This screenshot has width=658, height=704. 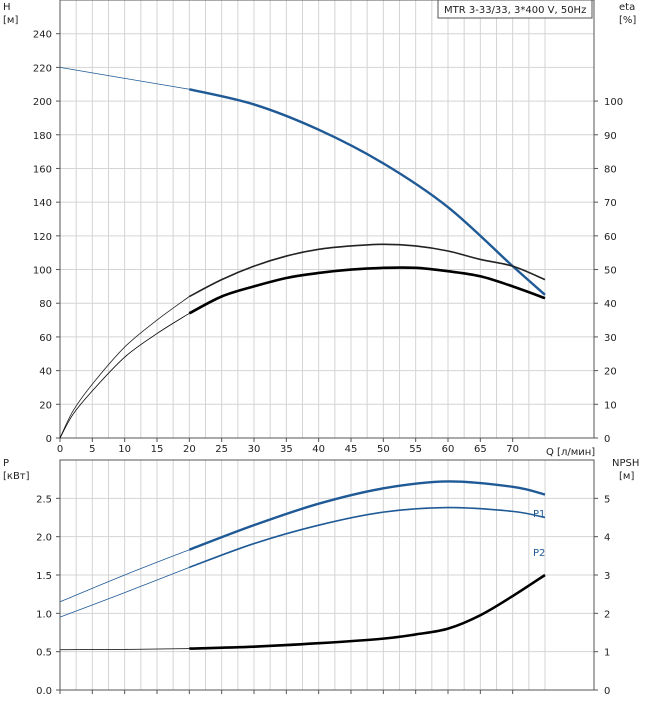 What do you see at coordinates (42, 136) in the screenshot?
I see `head-left-tick-label: 180` at bounding box center [42, 136].